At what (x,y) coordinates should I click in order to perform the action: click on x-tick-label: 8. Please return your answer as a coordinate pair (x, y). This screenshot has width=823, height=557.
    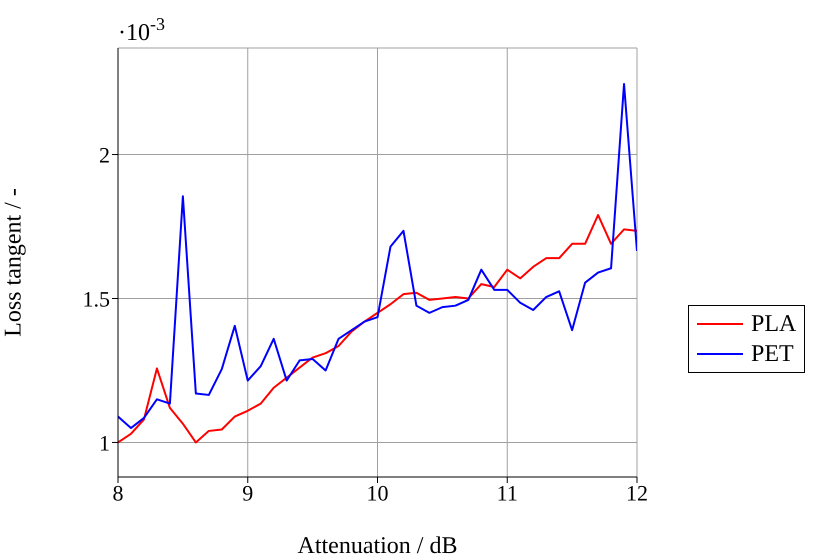
    Looking at the image, I should click on (118, 493).